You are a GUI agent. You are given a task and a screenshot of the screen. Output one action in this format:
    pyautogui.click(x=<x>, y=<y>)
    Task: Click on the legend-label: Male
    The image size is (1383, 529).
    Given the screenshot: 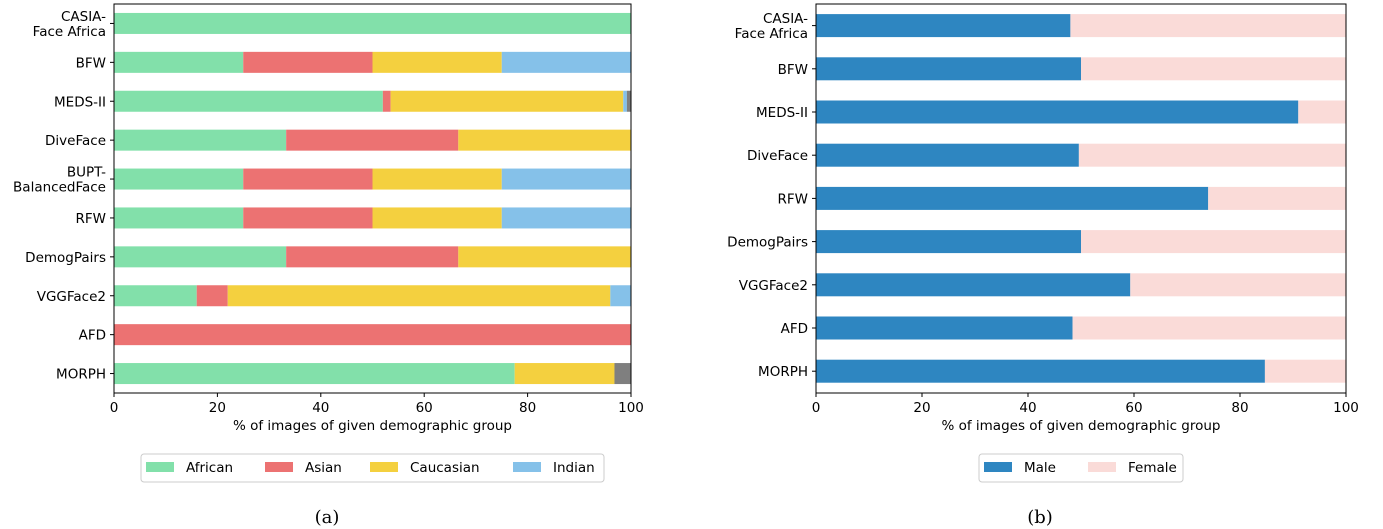 What is the action you would take?
    pyautogui.click(x=1040, y=468)
    